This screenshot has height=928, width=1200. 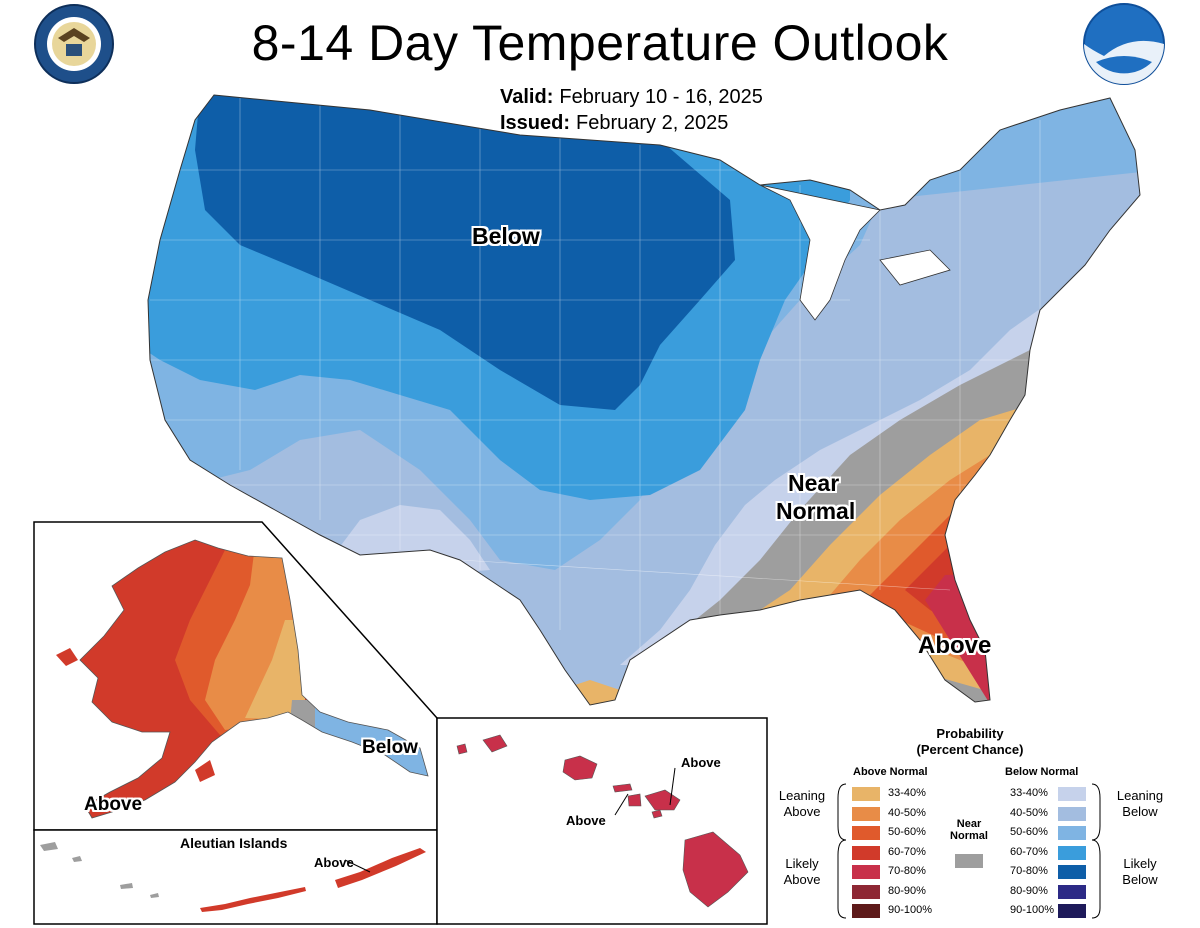 What do you see at coordinates (535, 123) in the screenshot?
I see `issued-label: Issued:` at bounding box center [535, 123].